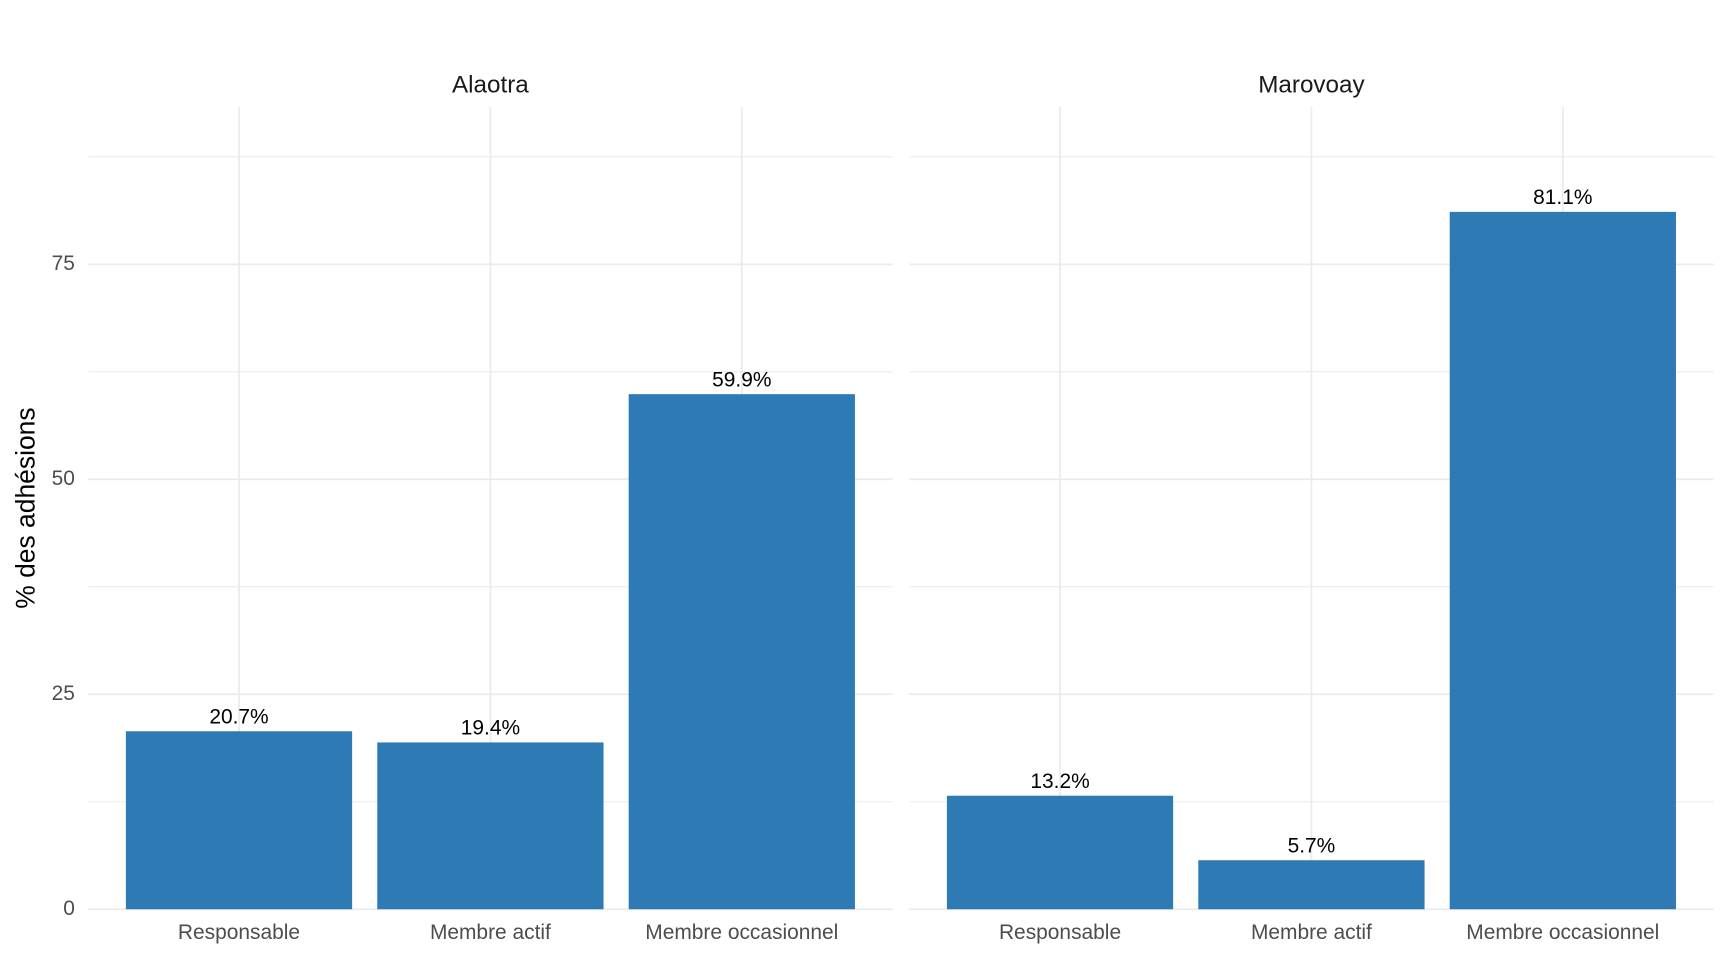 The height and width of the screenshot is (960, 1728). Describe the element at coordinates (63, 478) in the screenshot. I see `y-tick-label: 50` at that location.